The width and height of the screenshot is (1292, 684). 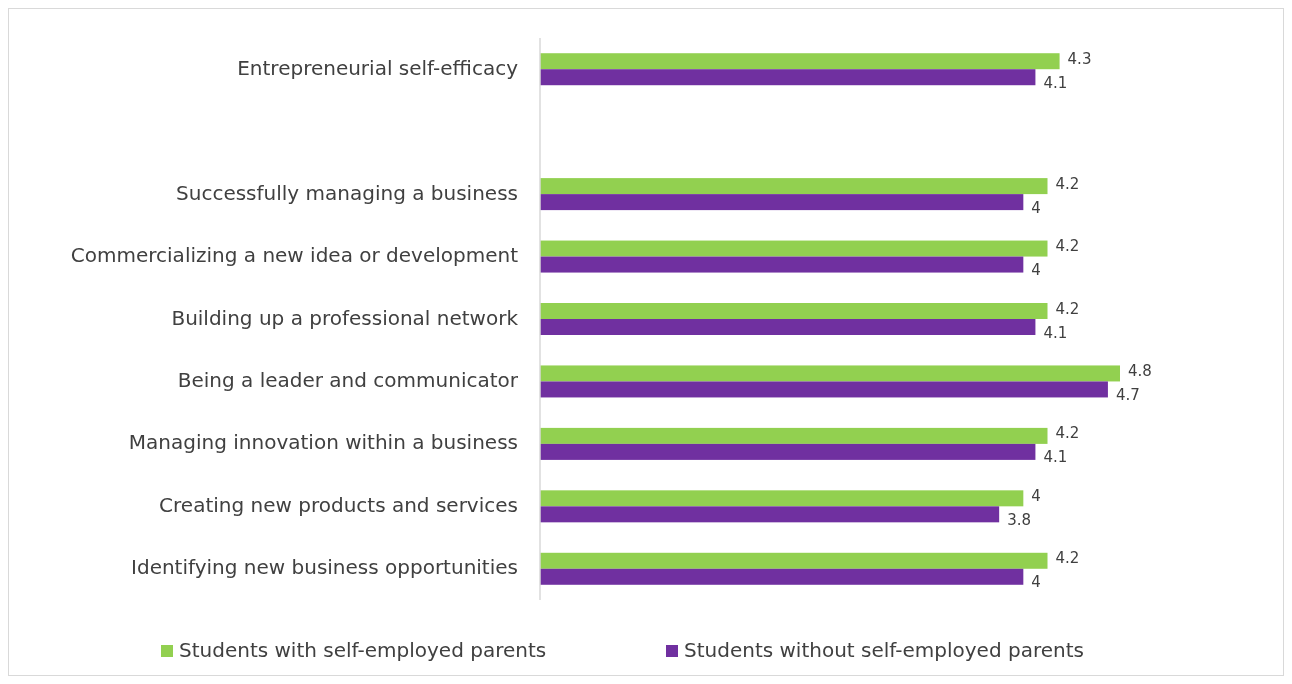 What do you see at coordinates (347, 192) in the screenshot?
I see `y-tick-label: Successfully managing a business` at bounding box center [347, 192].